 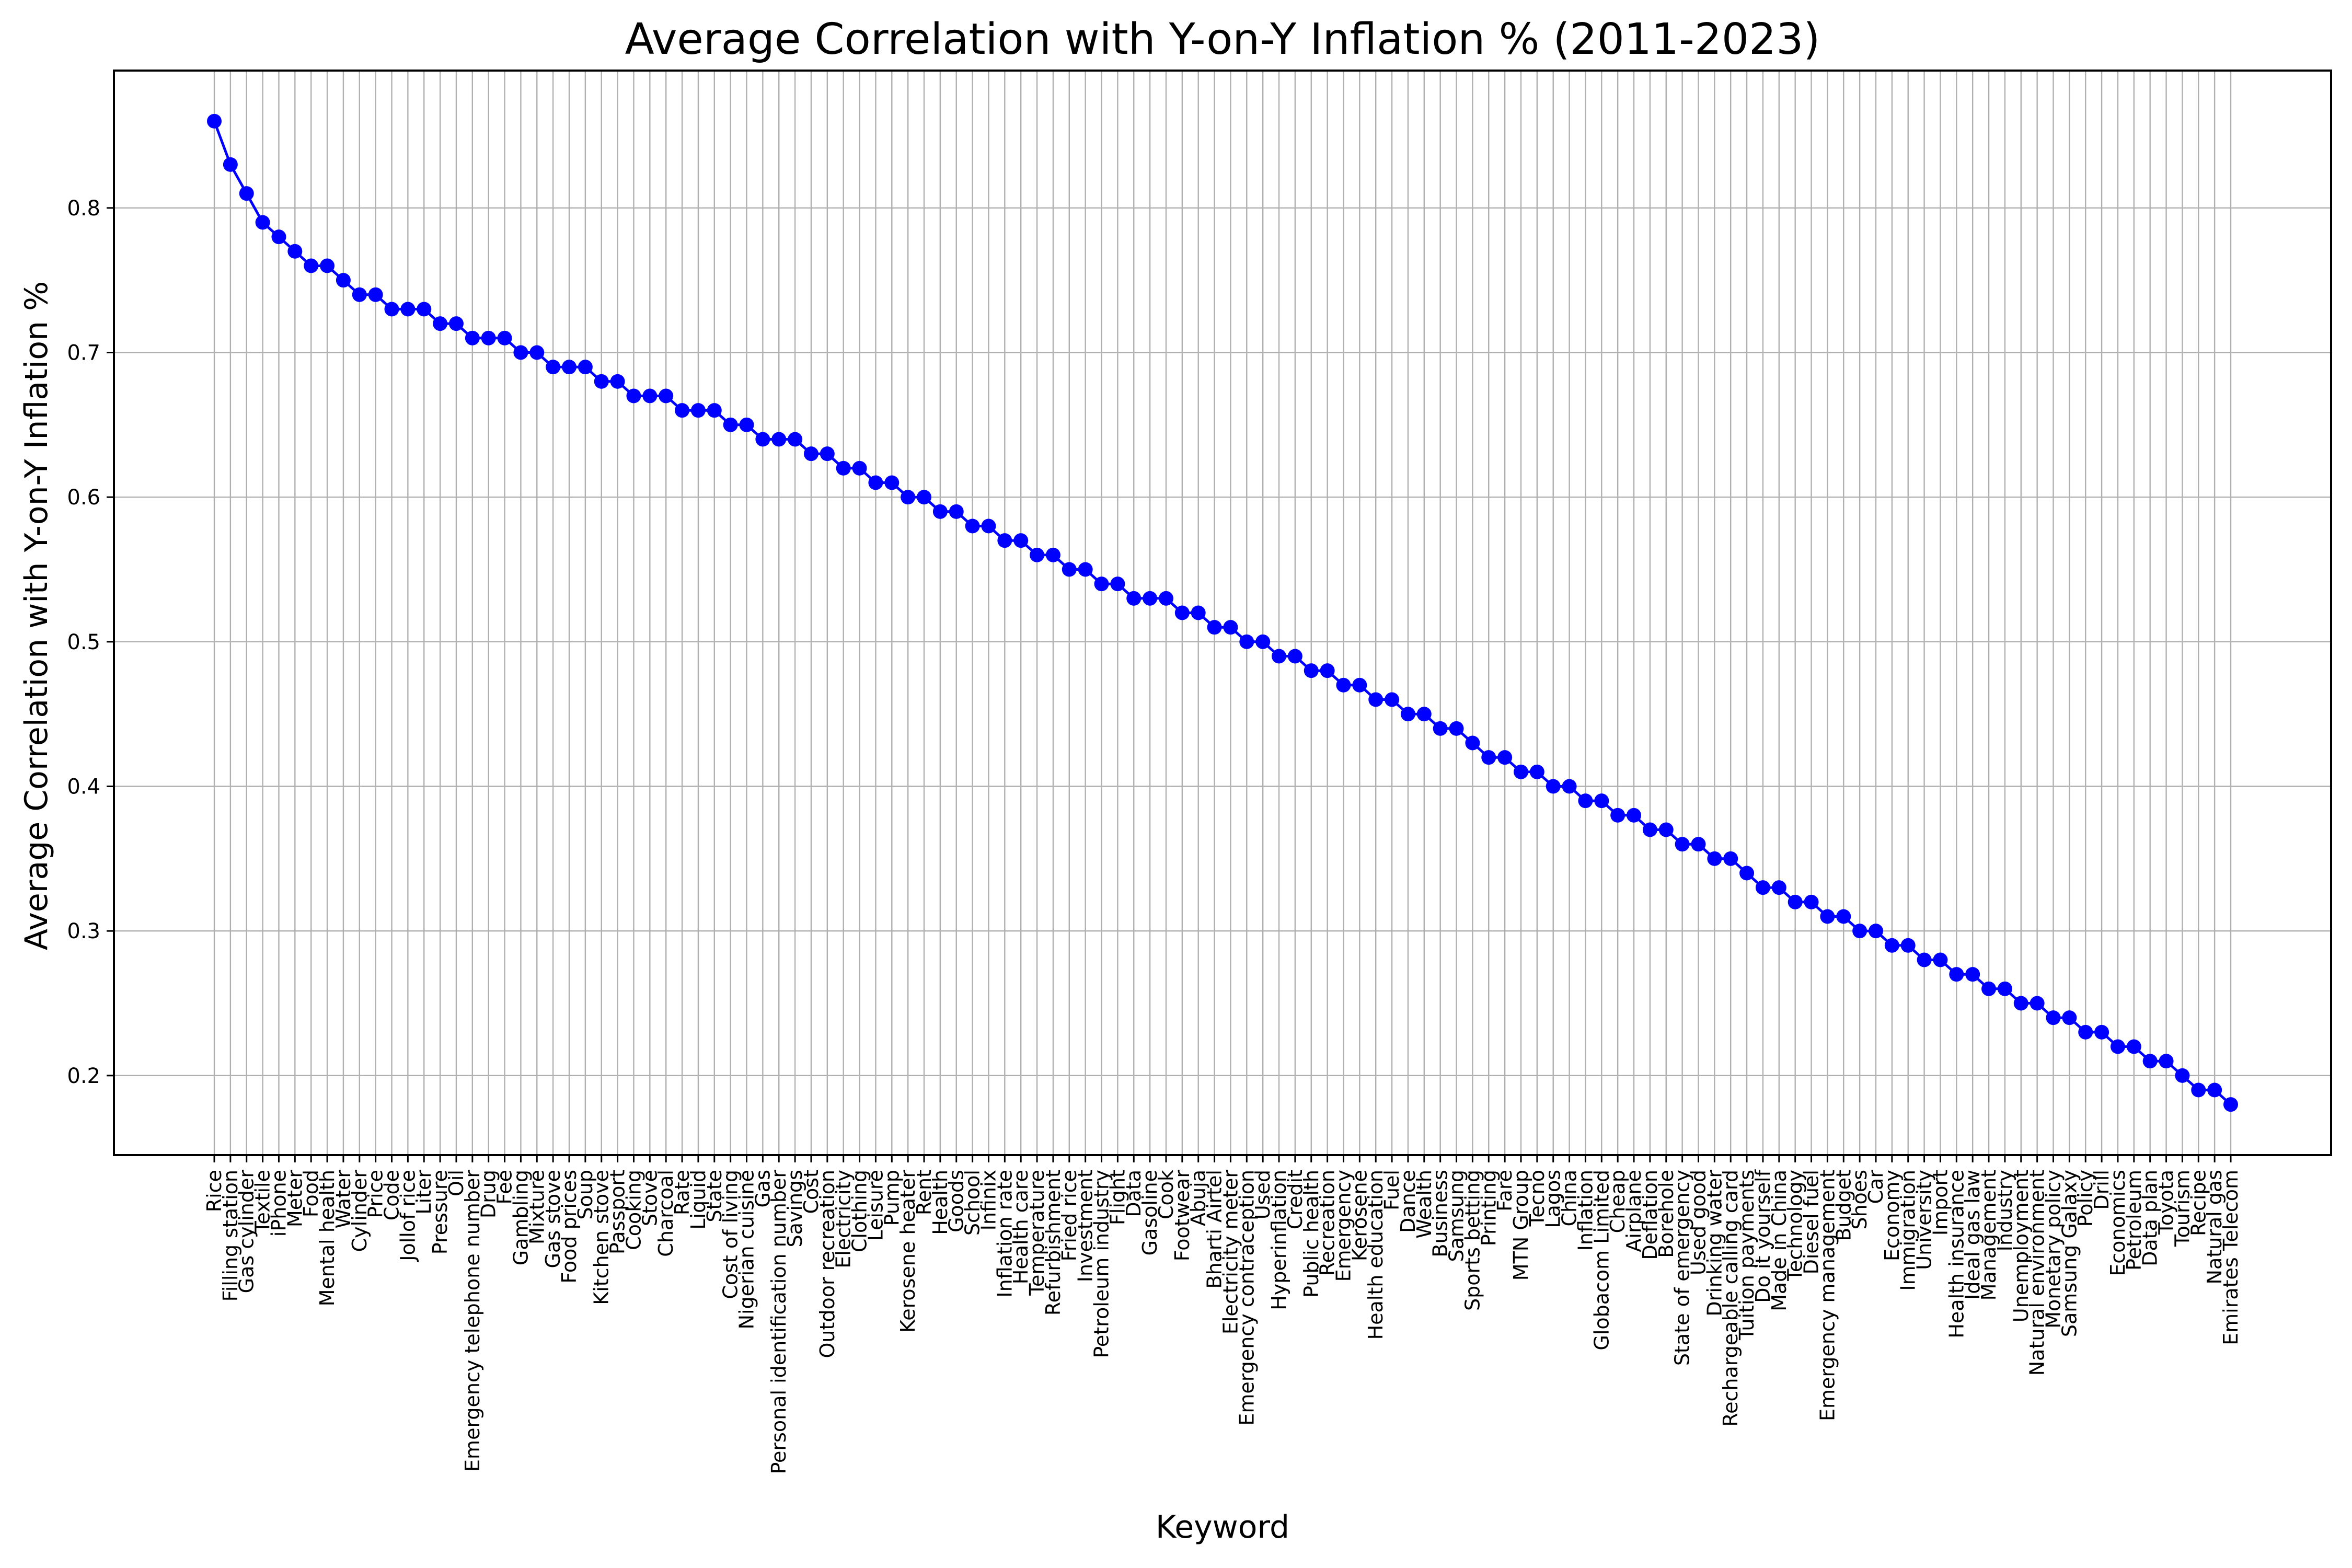 What do you see at coordinates (1633, 1211) in the screenshot?
I see `x-tick-label: Airplane` at bounding box center [1633, 1211].